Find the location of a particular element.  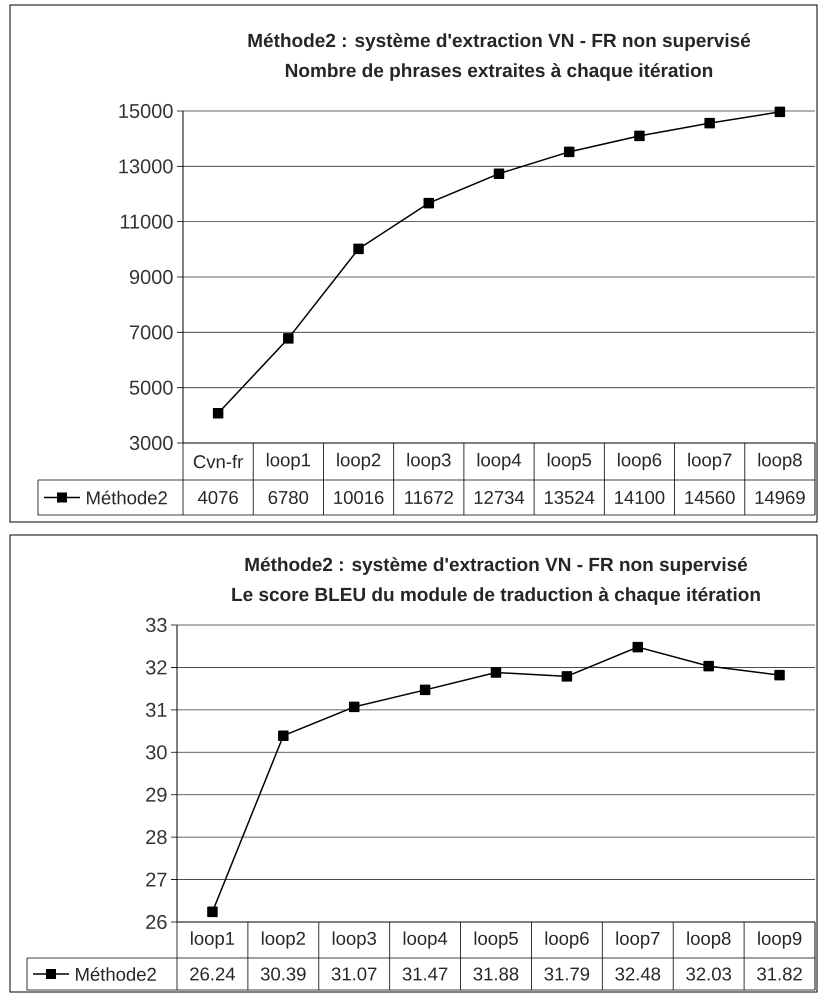

y-tick-label: 32 is located at coordinates (156, 667).